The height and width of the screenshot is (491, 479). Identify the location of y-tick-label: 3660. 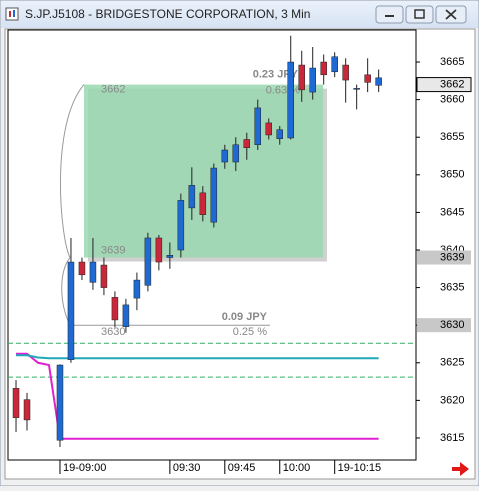
(452, 100).